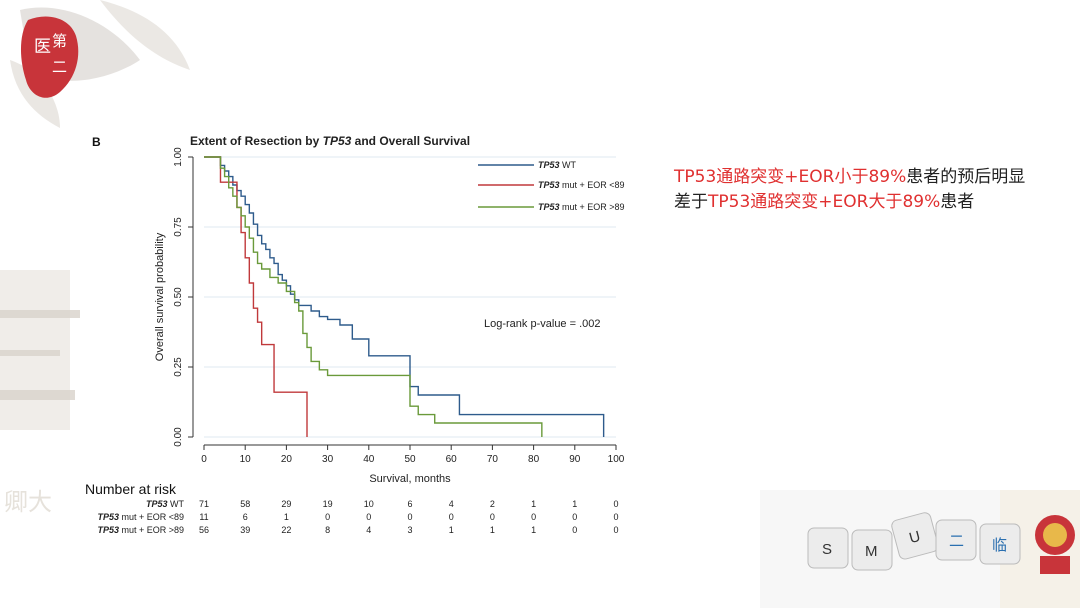 This screenshot has height=608, width=1080. What do you see at coordinates (245, 530) in the screenshot?
I see `risk-count: 39` at bounding box center [245, 530].